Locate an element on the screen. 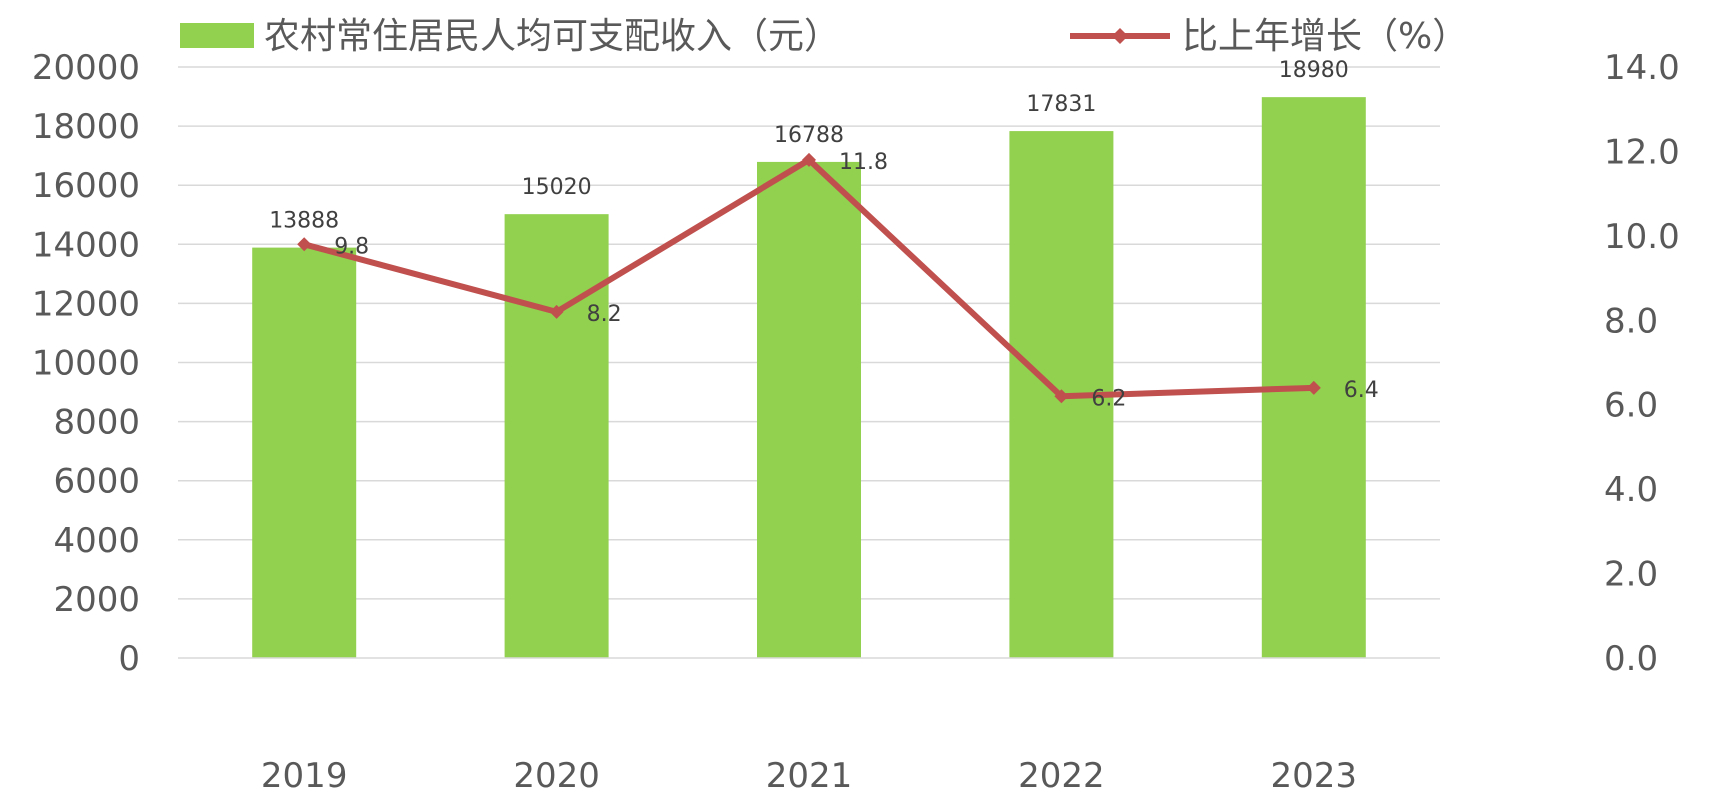 The width and height of the screenshot is (1714, 808). y-left-tick-label: 12000 is located at coordinates (86, 304).